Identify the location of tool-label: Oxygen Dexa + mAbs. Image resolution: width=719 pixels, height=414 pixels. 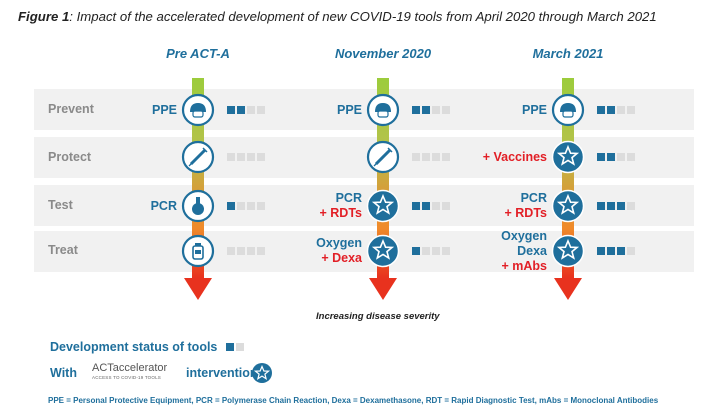
(524, 251).